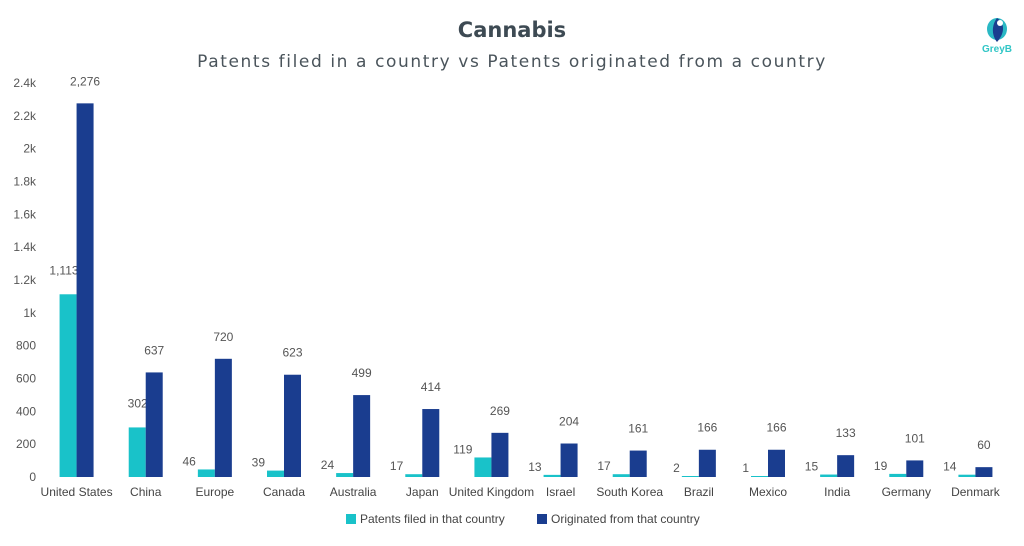 The width and height of the screenshot is (1024, 546). I want to click on y-tick-label: 2k, so click(30, 149).